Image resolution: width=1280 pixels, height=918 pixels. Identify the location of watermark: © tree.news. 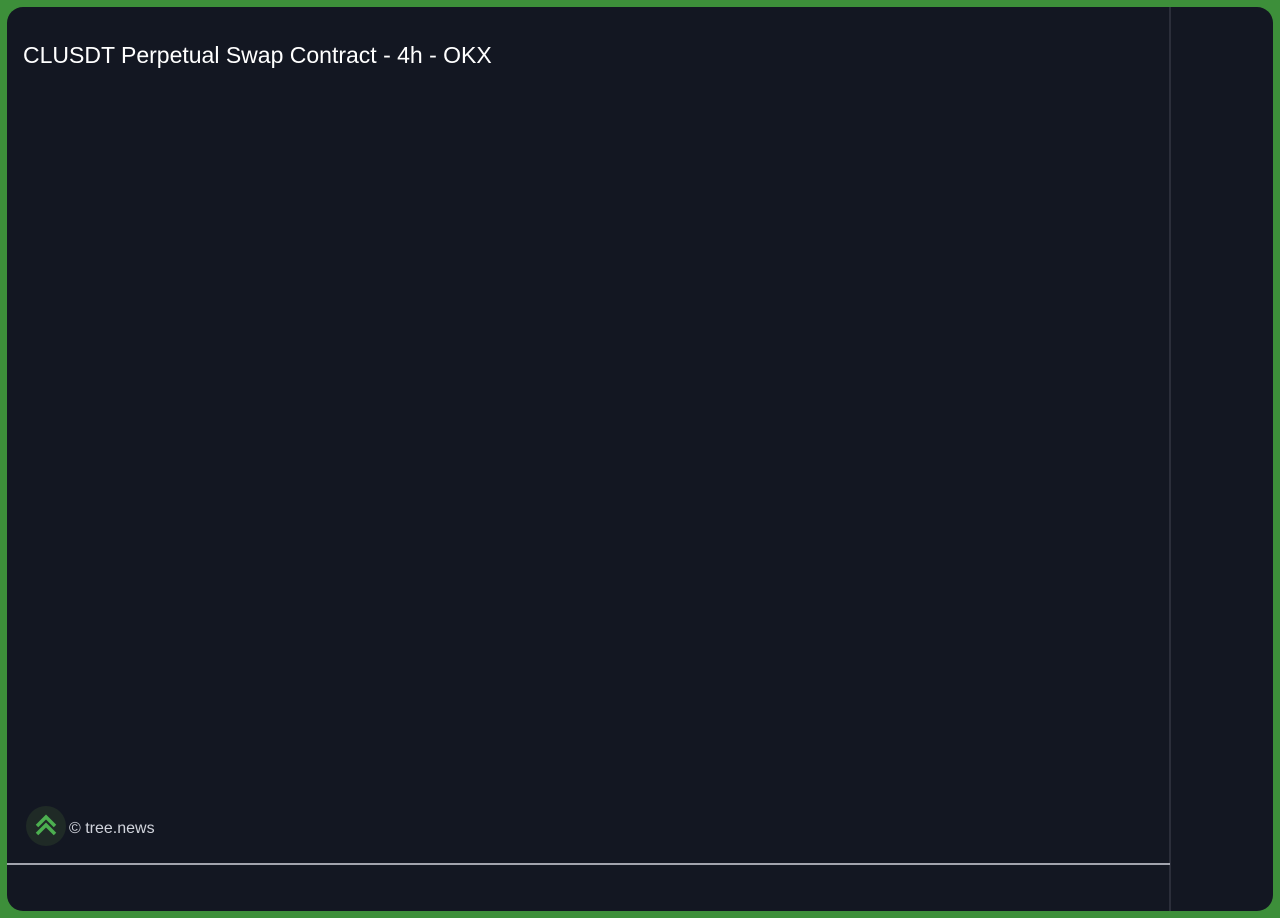
(112, 828).